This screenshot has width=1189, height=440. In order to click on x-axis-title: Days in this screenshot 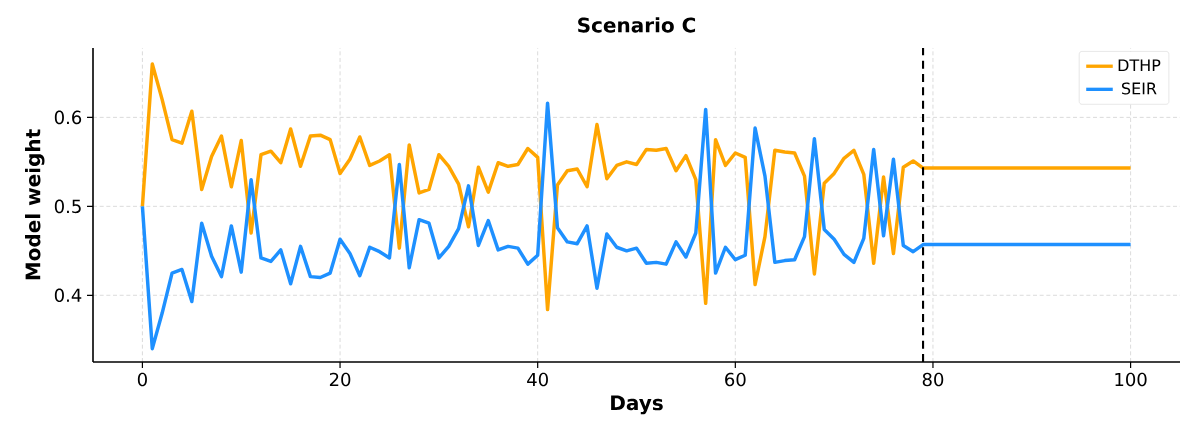, I will do `click(637, 405)`.